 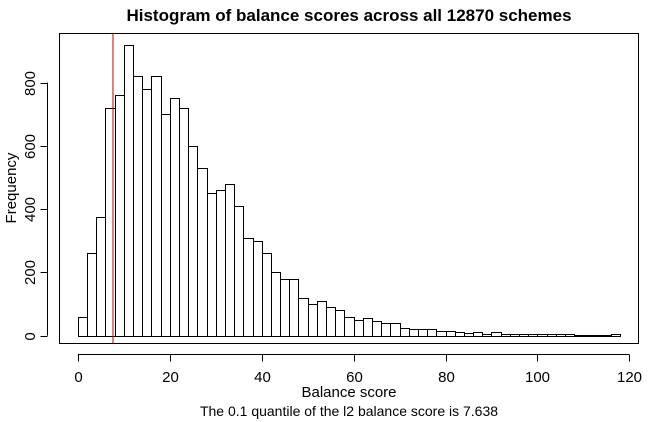 I want to click on y-tick-label: 800, so click(x=30, y=83).